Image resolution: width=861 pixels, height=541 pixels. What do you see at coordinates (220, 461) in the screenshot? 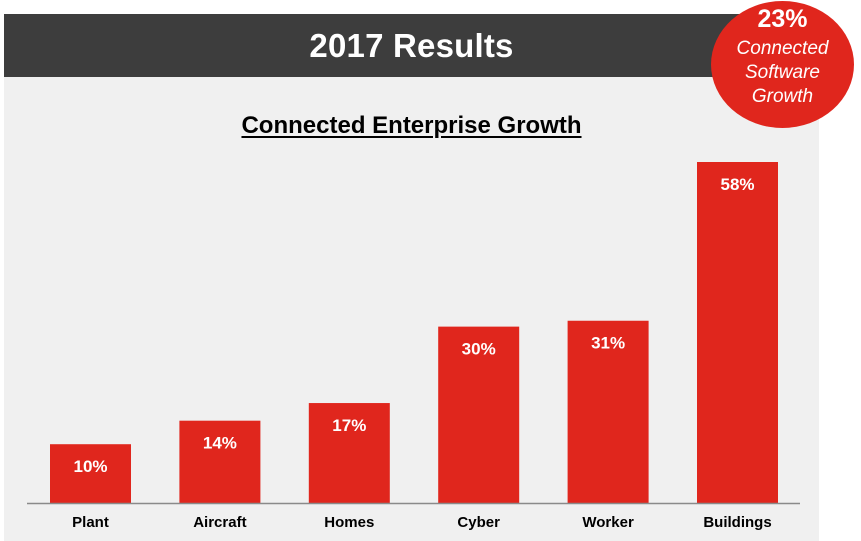
I see `bar-aircraft` at bounding box center [220, 461].